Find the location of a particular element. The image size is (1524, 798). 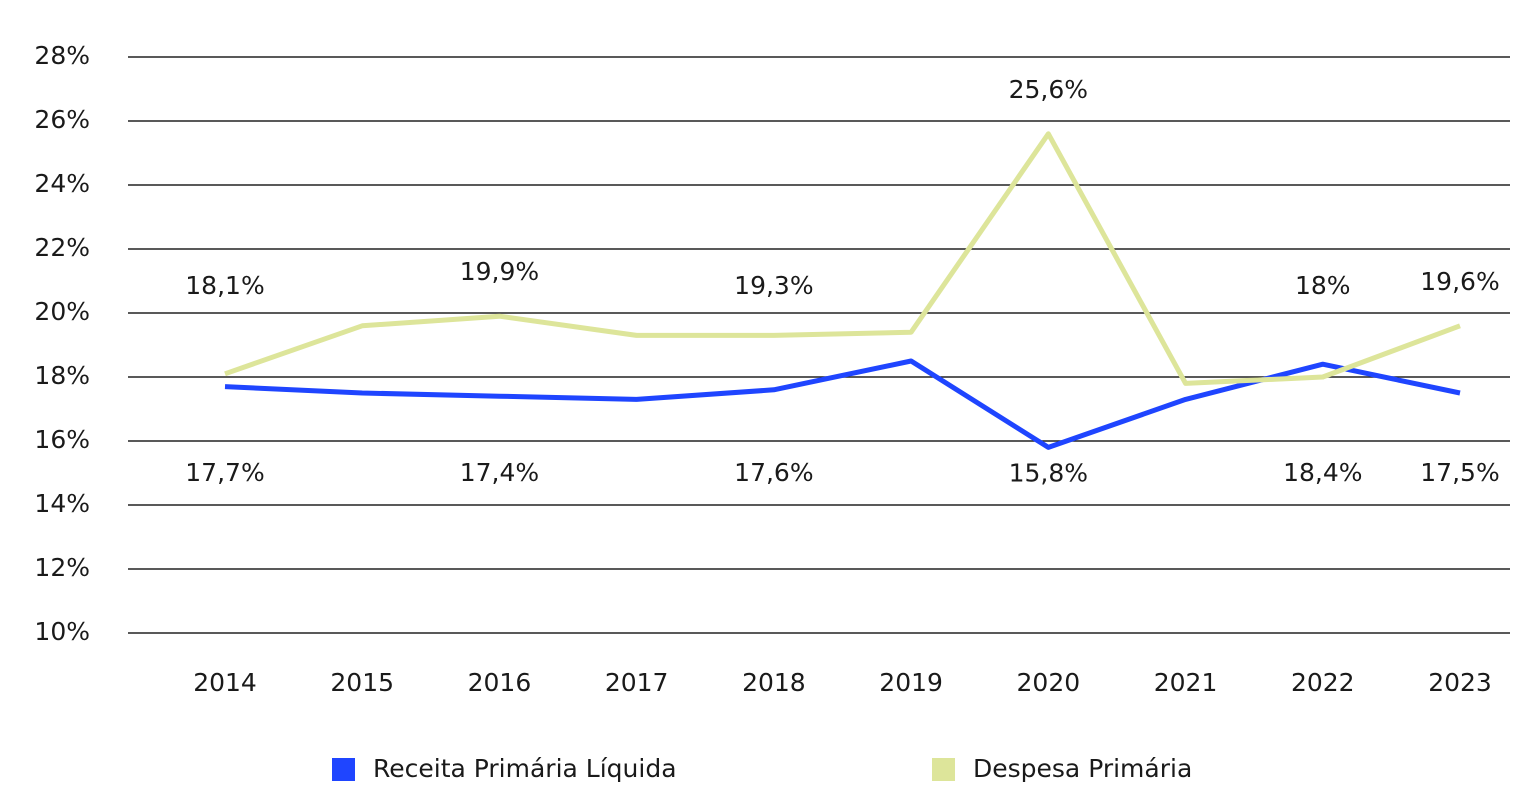

x-tick-label: 2014 is located at coordinates (225, 682).